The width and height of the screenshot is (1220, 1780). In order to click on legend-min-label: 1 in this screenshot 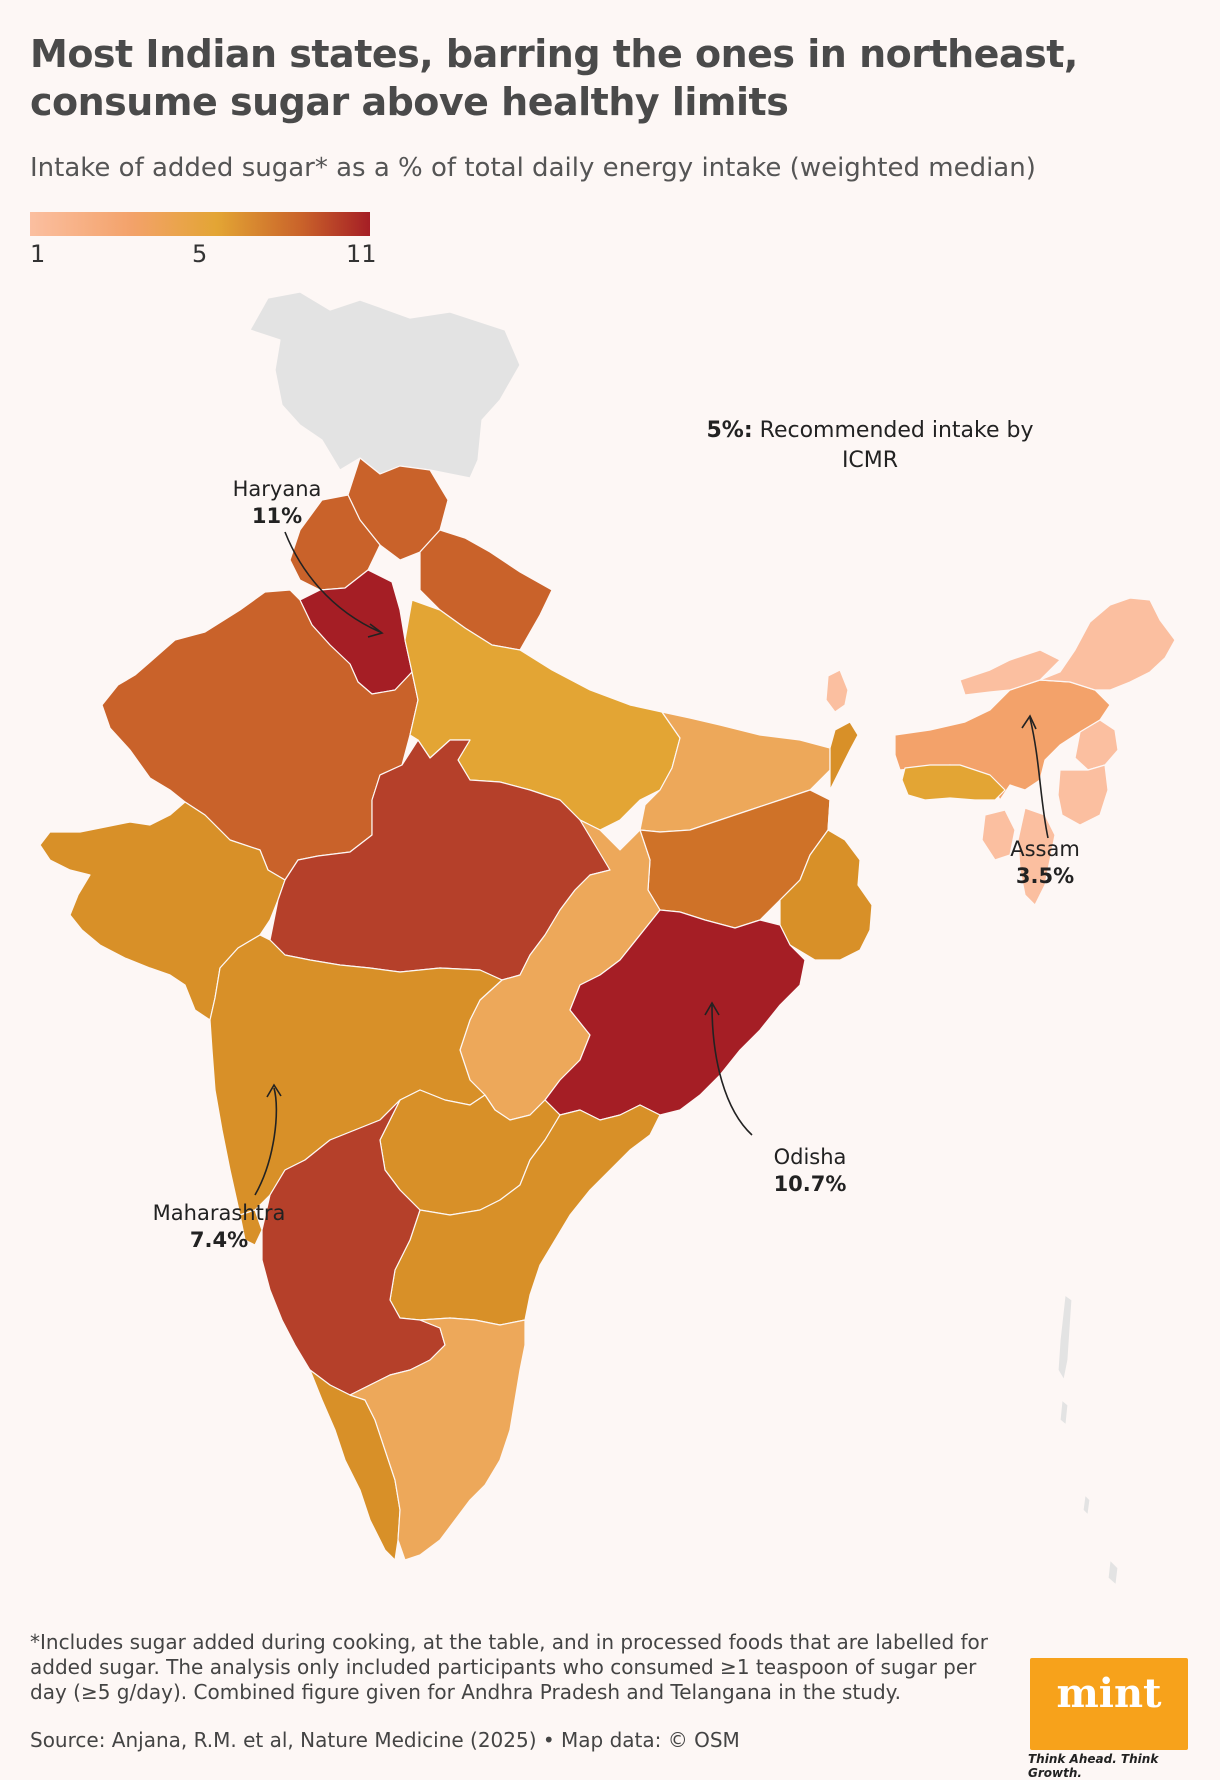, I will do `click(38, 254)`.